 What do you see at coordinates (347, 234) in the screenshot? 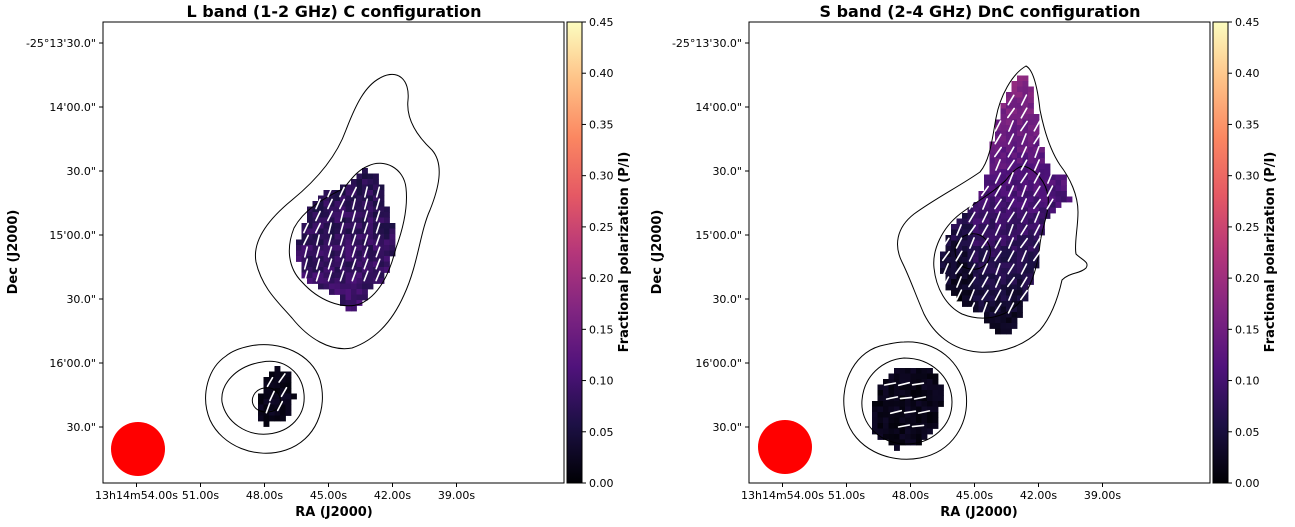
I see `contour-middle` at bounding box center [347, 234].